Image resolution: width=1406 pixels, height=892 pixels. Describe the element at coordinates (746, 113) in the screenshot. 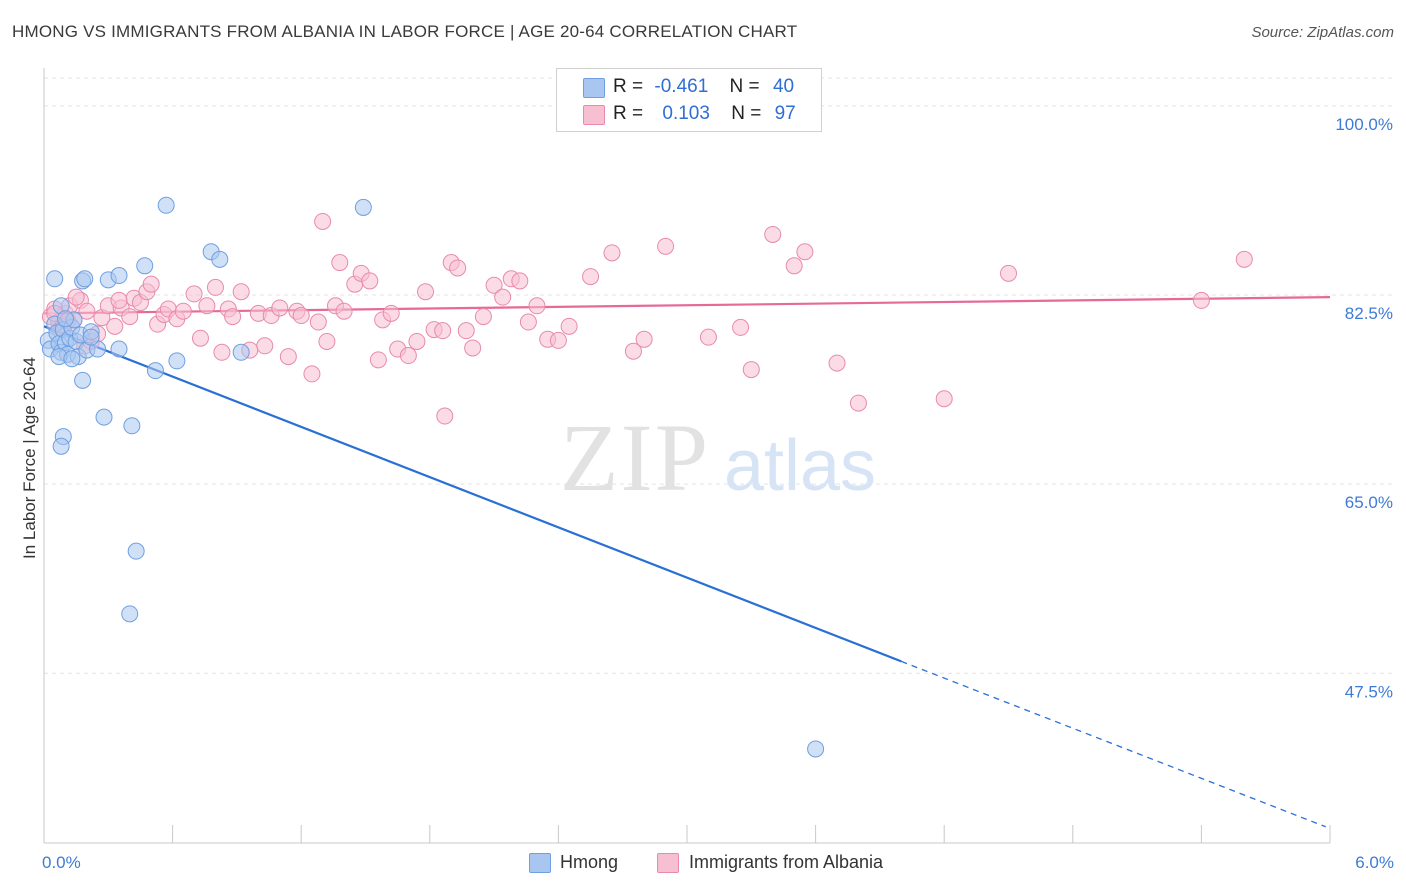

I see `legend-n-label: N =` at that location.